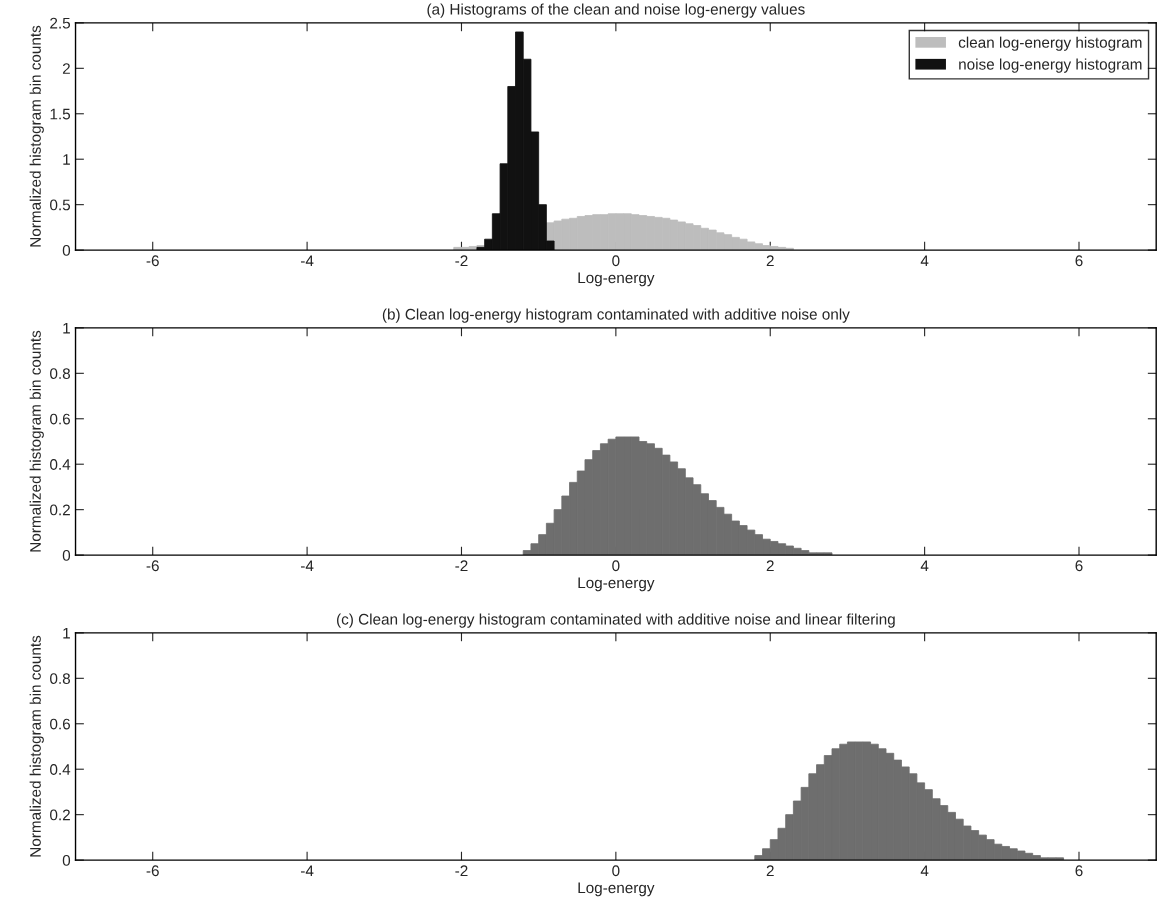 This screenshot has height=915, width=1162. What do you see at coordinates (66, 68) in the screenshot?
I see `y-tick-label: 2` at bounding box center [66, 68].